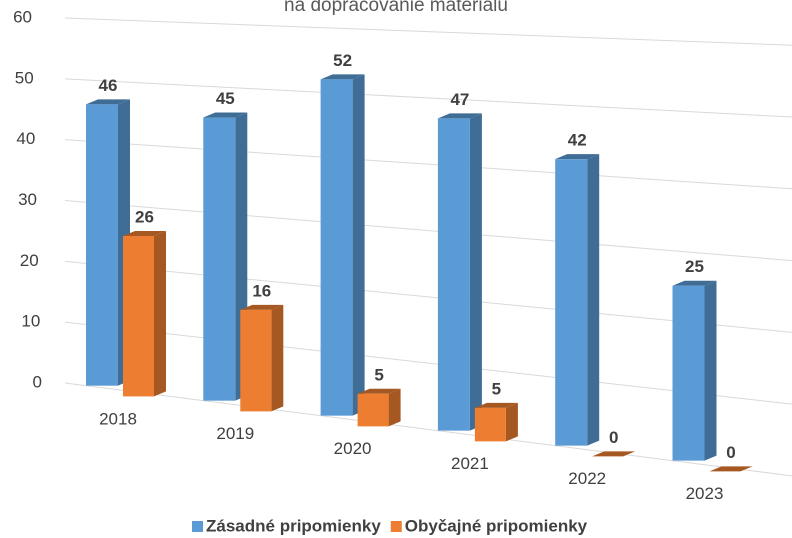 The height and width of the screenshot is (538, 792). Describe the element at coordinates (25, 138) in the screenshot. I see `y-tick-label: 40` at that location.